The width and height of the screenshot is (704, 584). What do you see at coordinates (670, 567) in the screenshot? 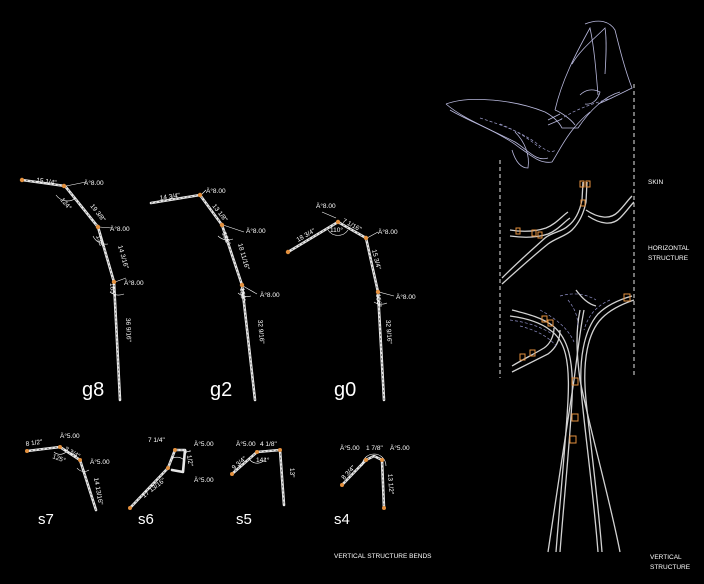
I see `vertical-structure-label-2: STRUCTURE` at bounding box center [670, 567].